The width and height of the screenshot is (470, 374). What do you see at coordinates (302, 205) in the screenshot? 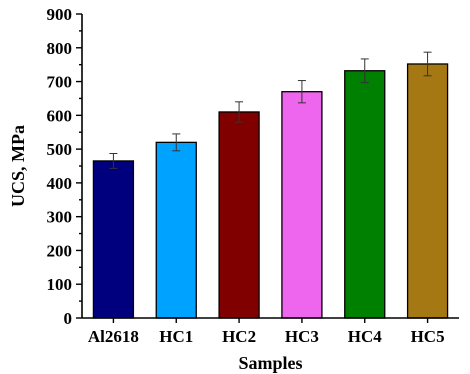
I see `bar-hc3` at bounding box center [302, 205].